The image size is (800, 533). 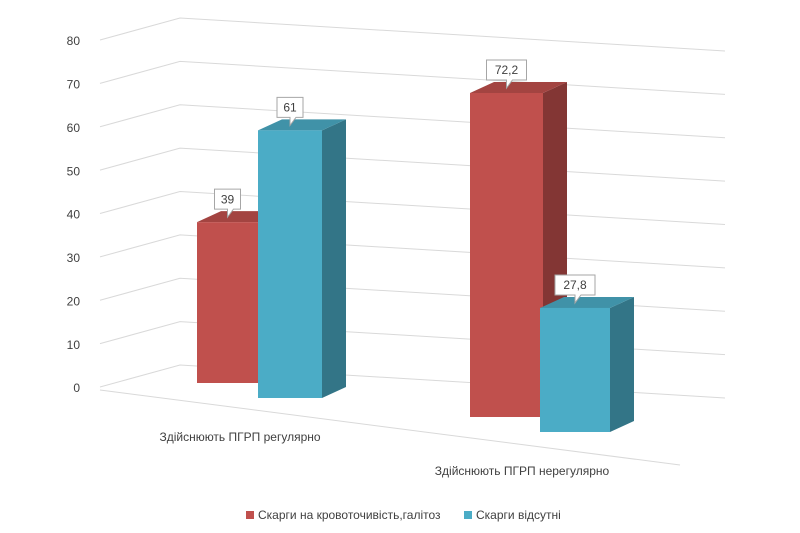 I want to click on legend-label: Скарги на кровоточивість,галітоз, so click(x=349, y=515).